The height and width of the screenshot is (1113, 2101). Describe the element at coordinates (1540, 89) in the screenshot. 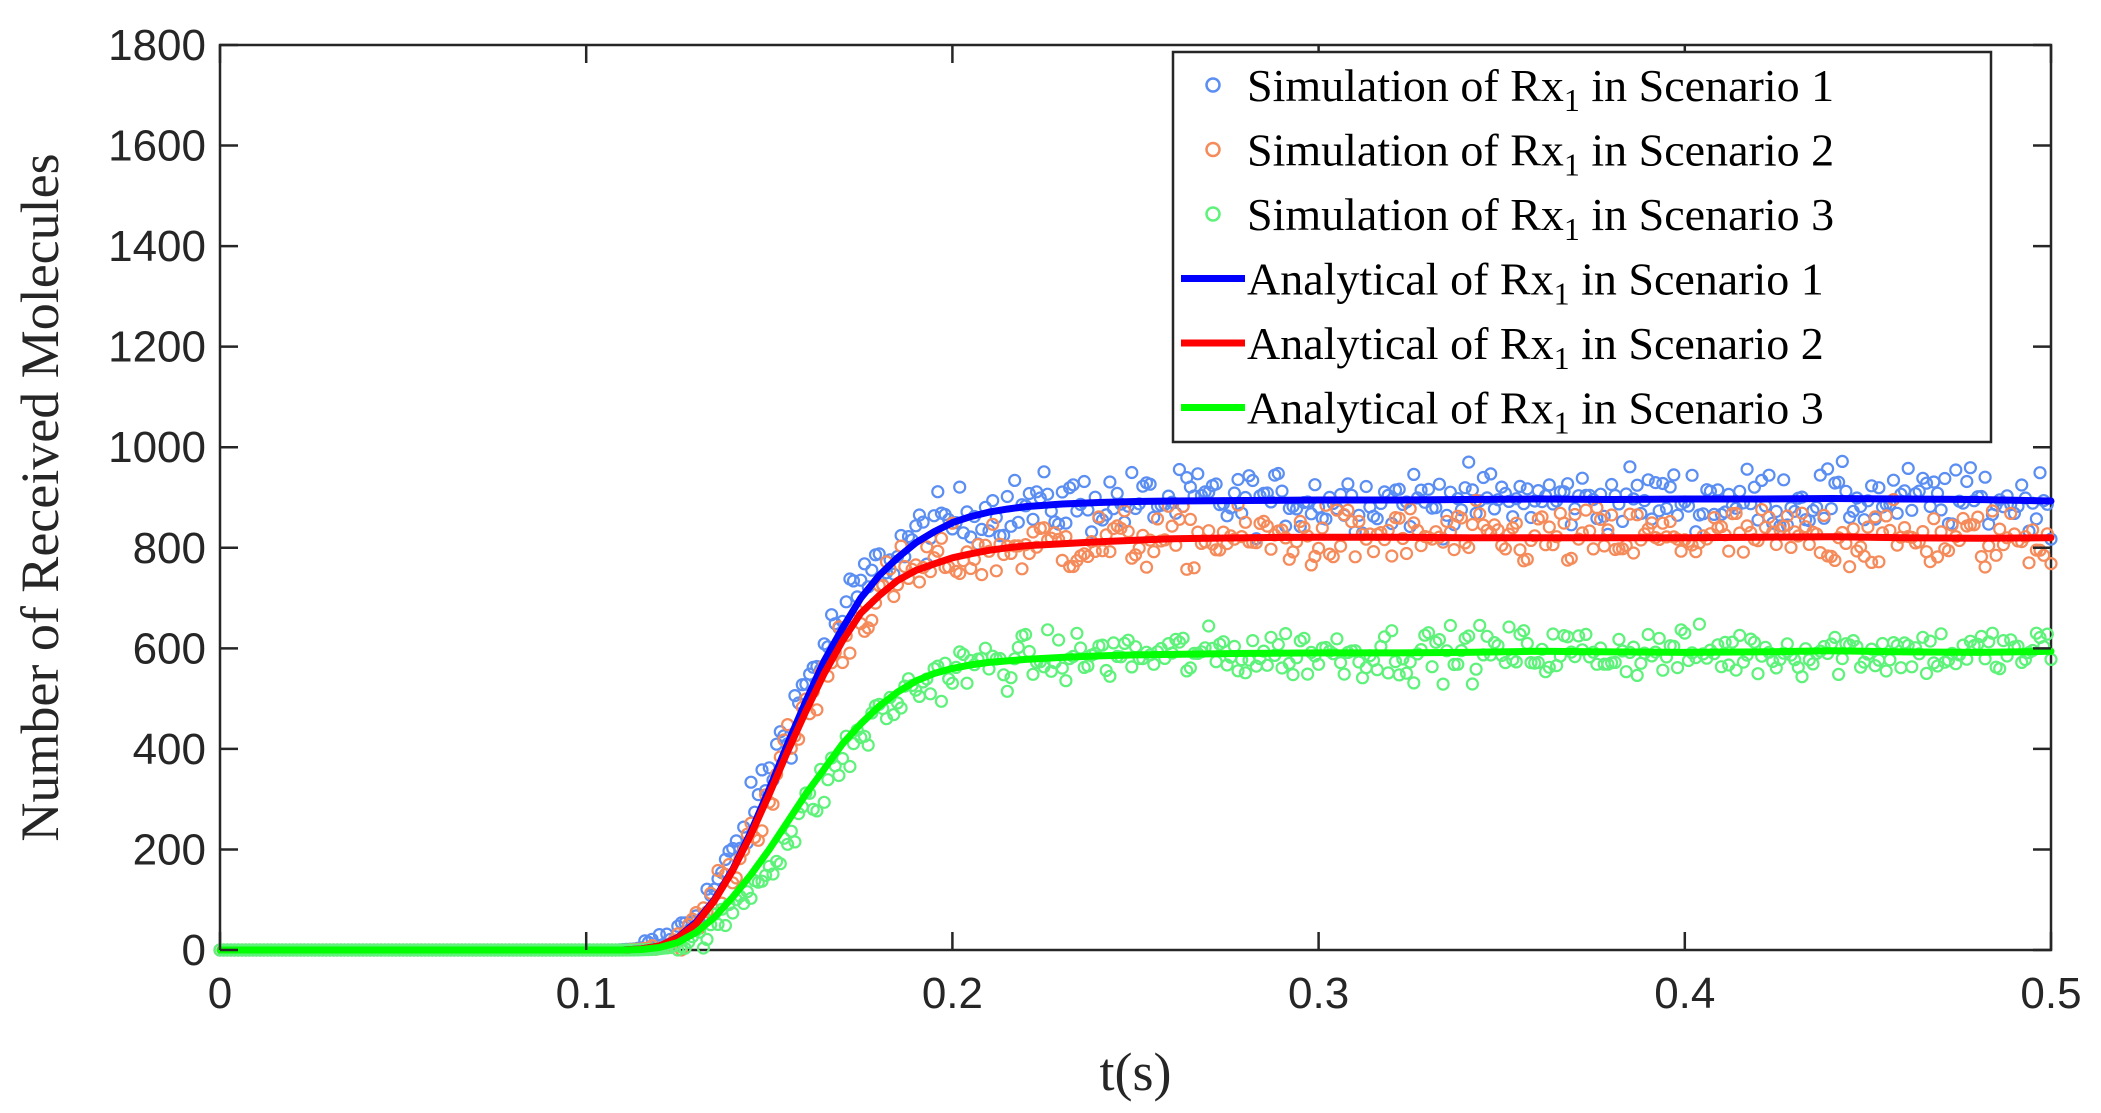

I see `legend-label: Simulation of Rx1 in Scenario 1` at that location.